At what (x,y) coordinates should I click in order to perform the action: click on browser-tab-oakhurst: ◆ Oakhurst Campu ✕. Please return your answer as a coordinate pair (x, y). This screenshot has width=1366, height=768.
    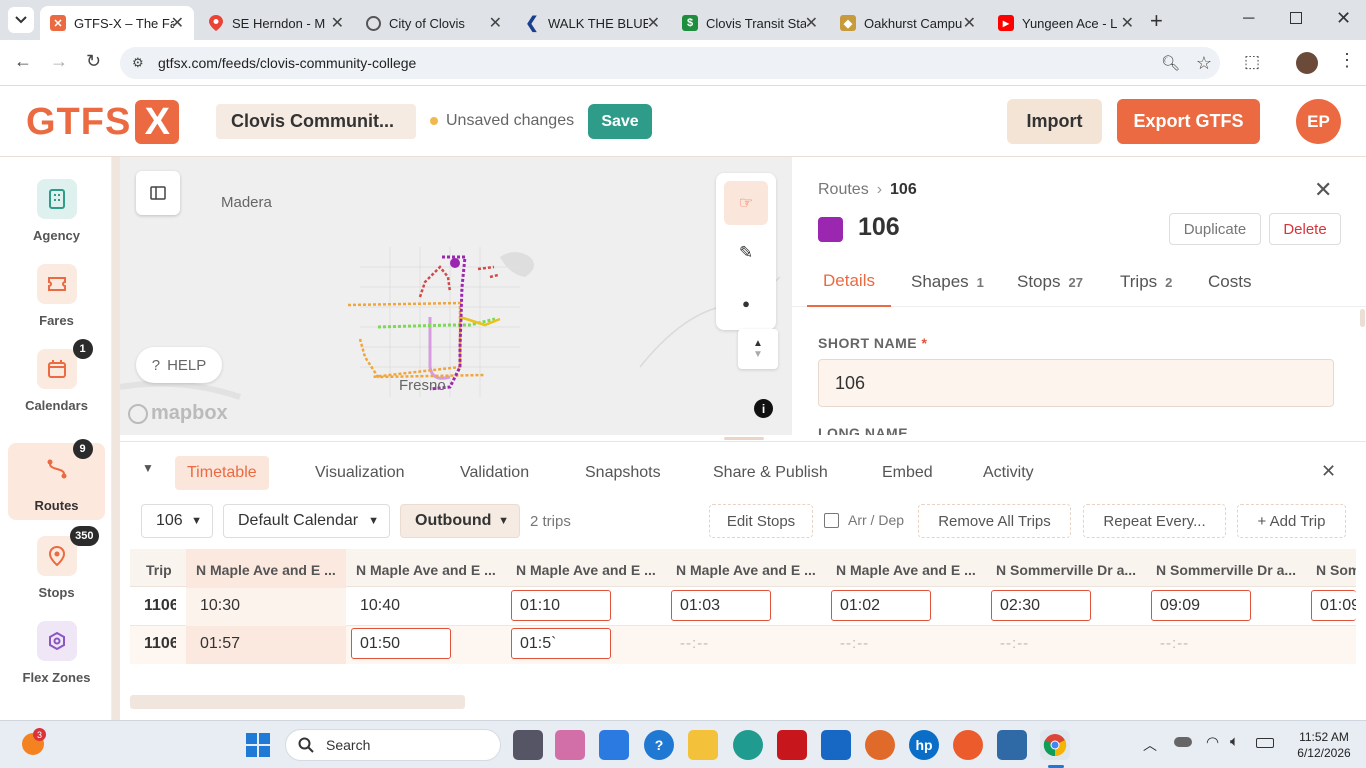
    Looking at the image, I should click on (908, 23).